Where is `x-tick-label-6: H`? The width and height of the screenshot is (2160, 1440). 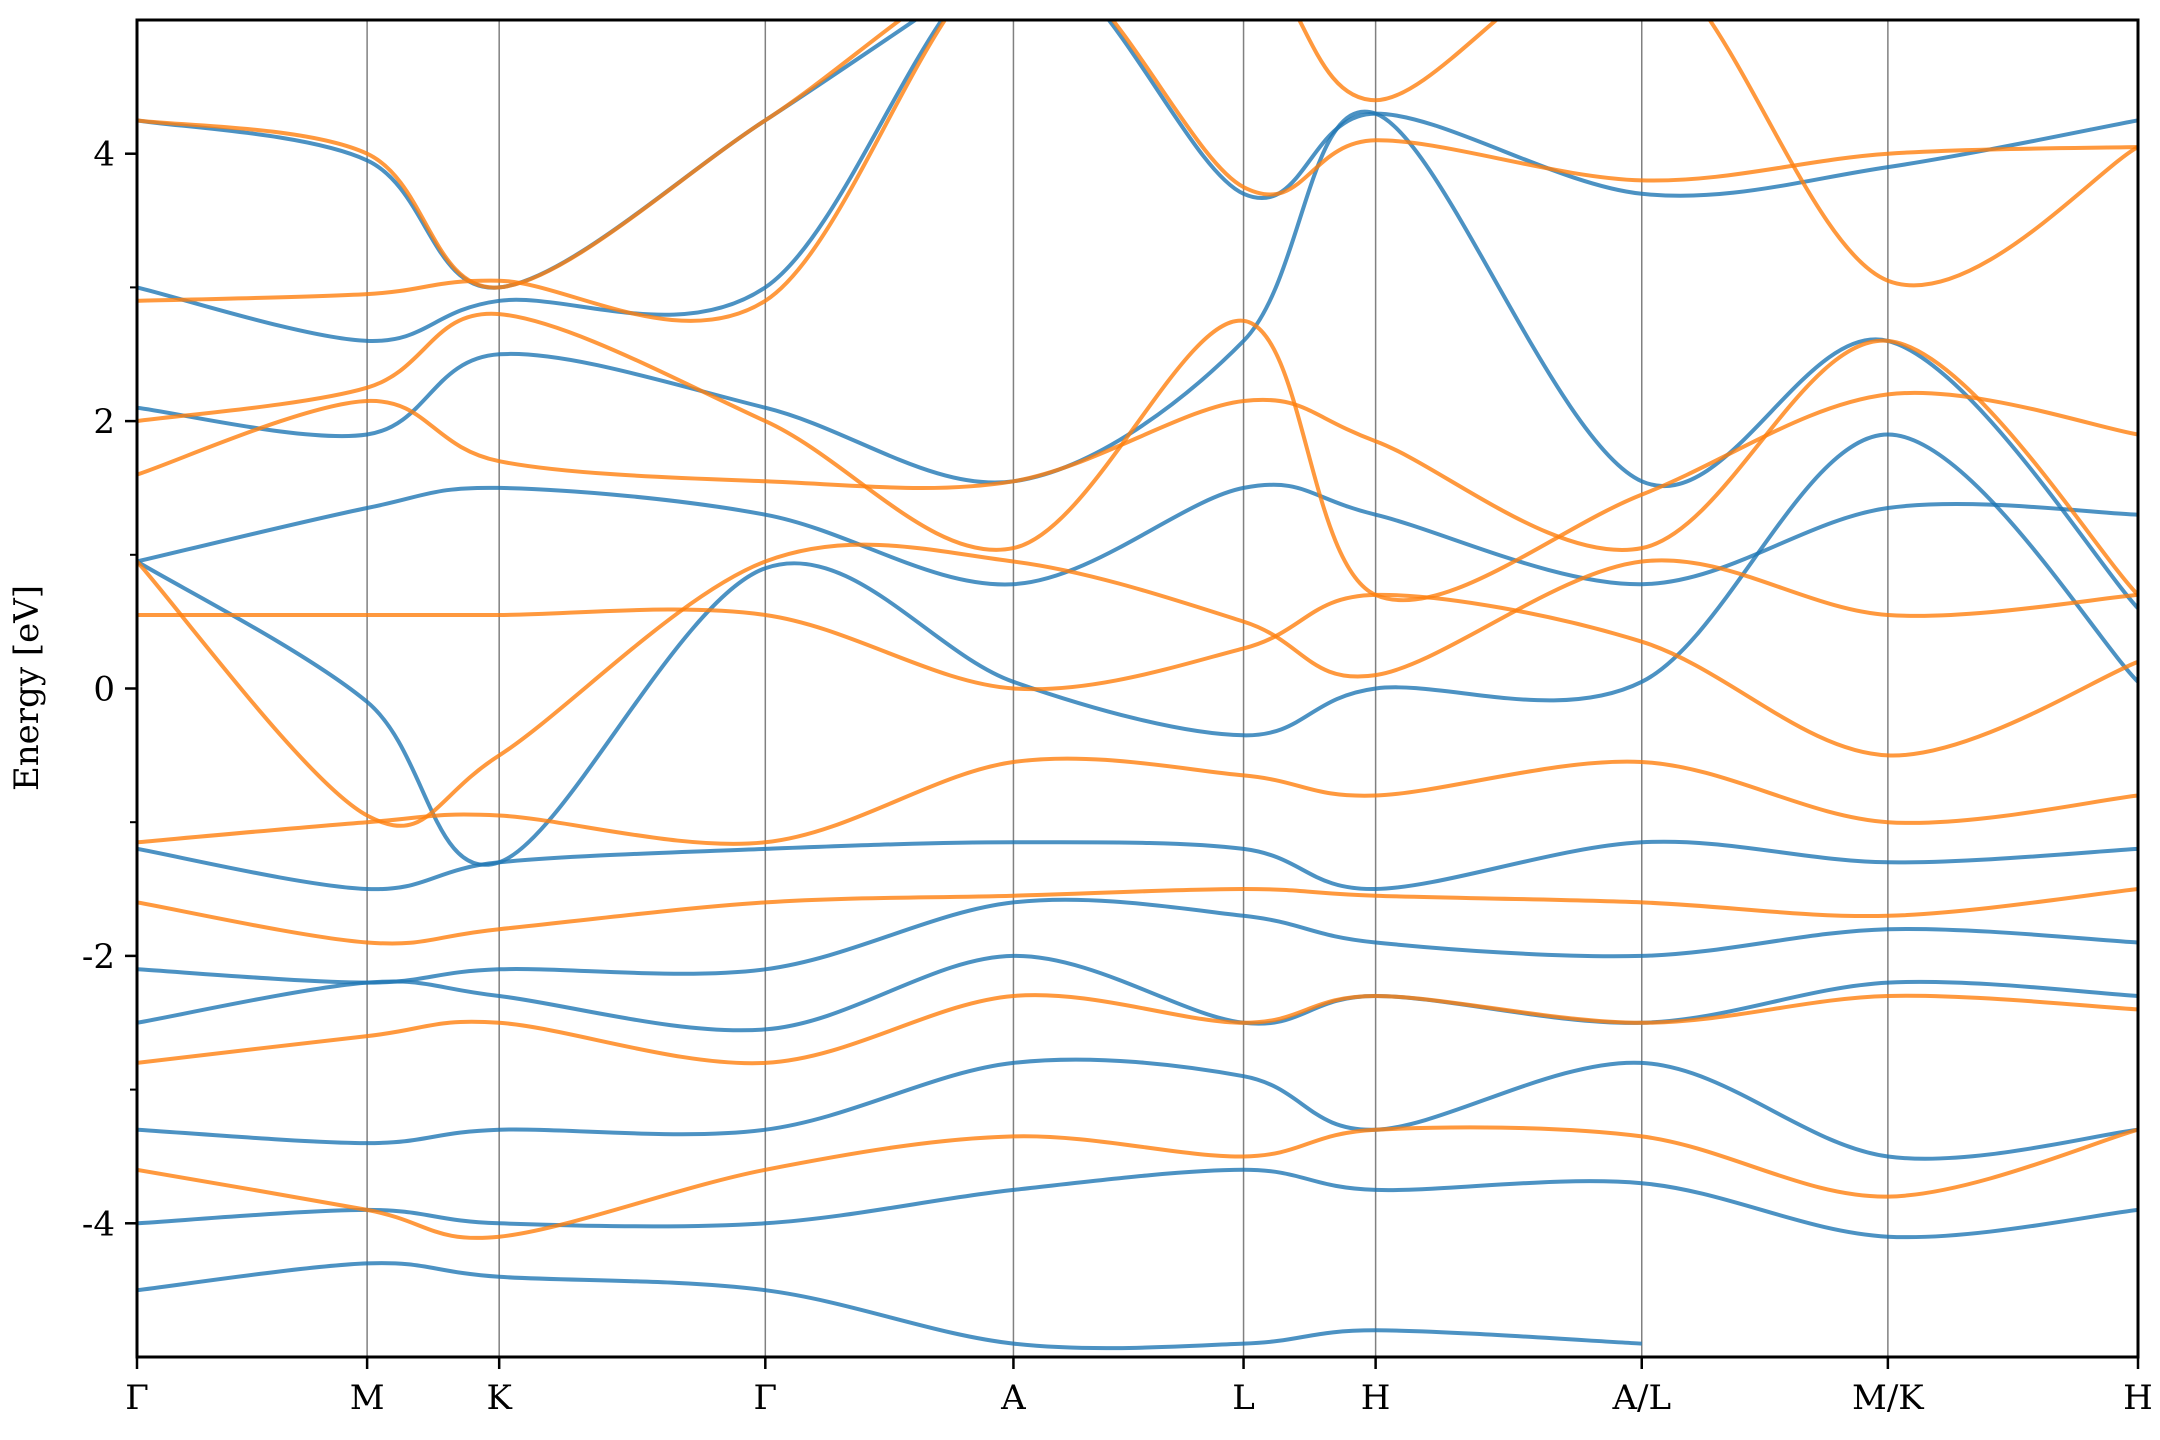
x-tick-label-6: H is located at coordinates (1376, 1398).